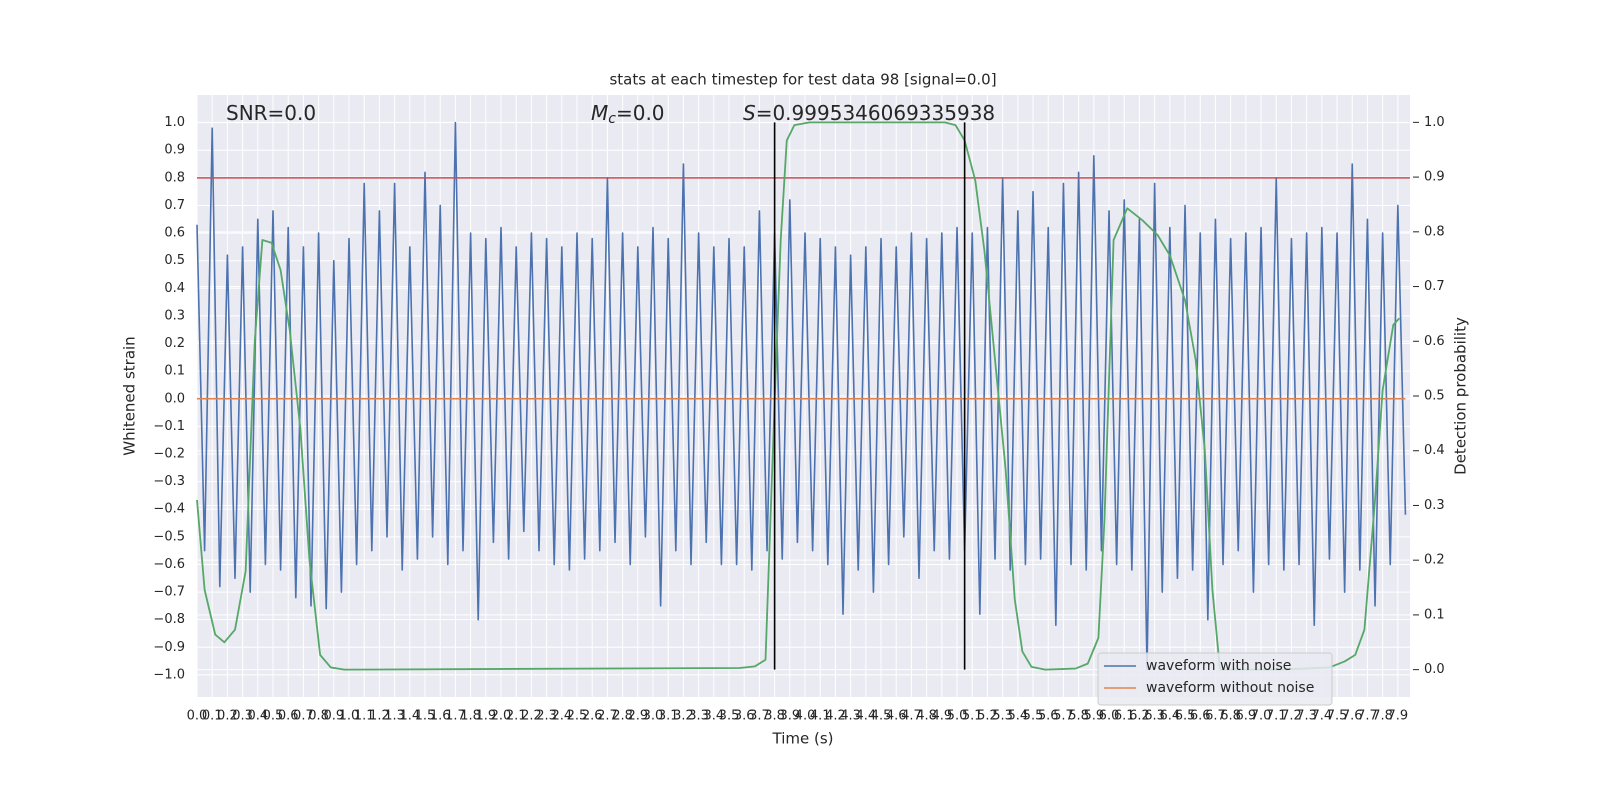 The image size is (1600, 800). What do you see at coordinates (987, 716) in the screenshot?
I see `x-tick-label: 5.2` at bounding box center [987, 716].